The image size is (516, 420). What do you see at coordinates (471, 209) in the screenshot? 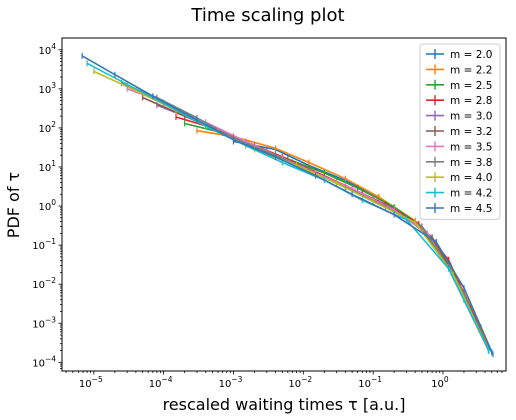
I see `legend-label: m = 4.5` at bounding box center [471, 209].